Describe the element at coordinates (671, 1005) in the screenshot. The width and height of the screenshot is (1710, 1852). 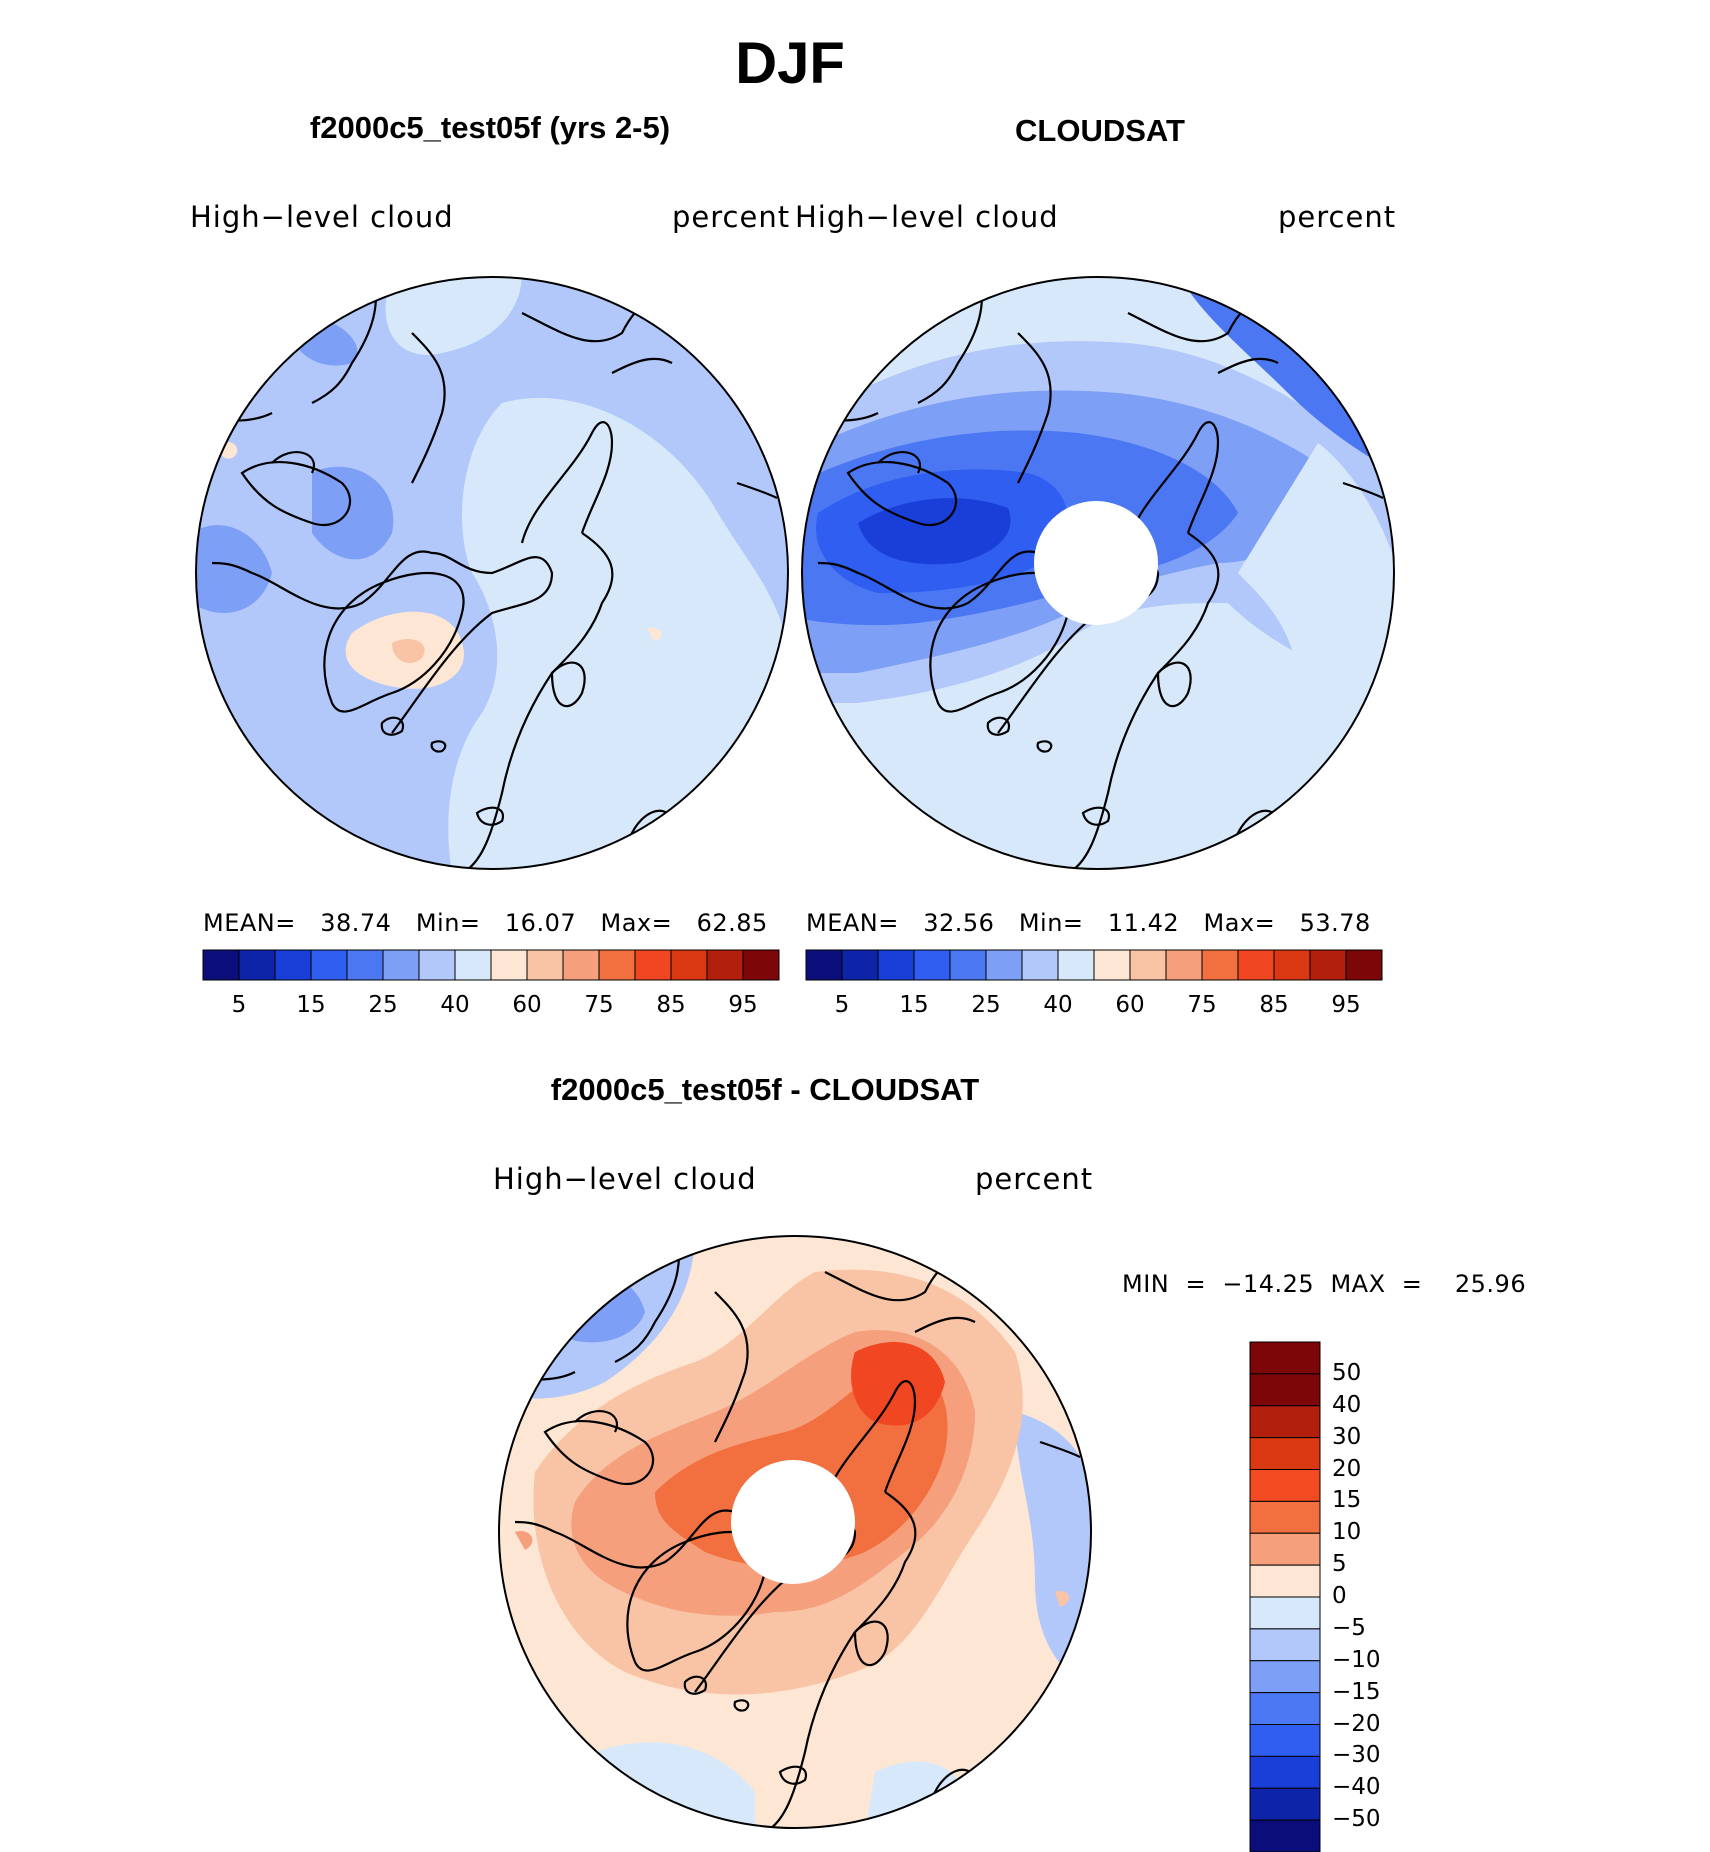
I see `model-colorbar-tick-label: 85` at that location.